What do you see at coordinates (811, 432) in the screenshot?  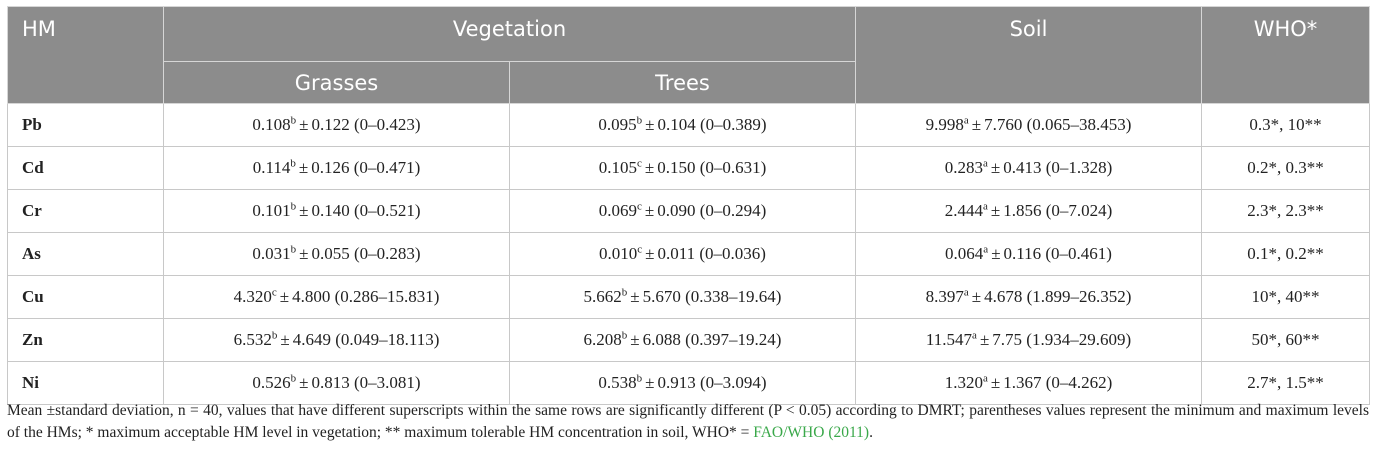 I see `footnote-reference-link: FAO/WHO (2011)` at bounding box center [811, 432].